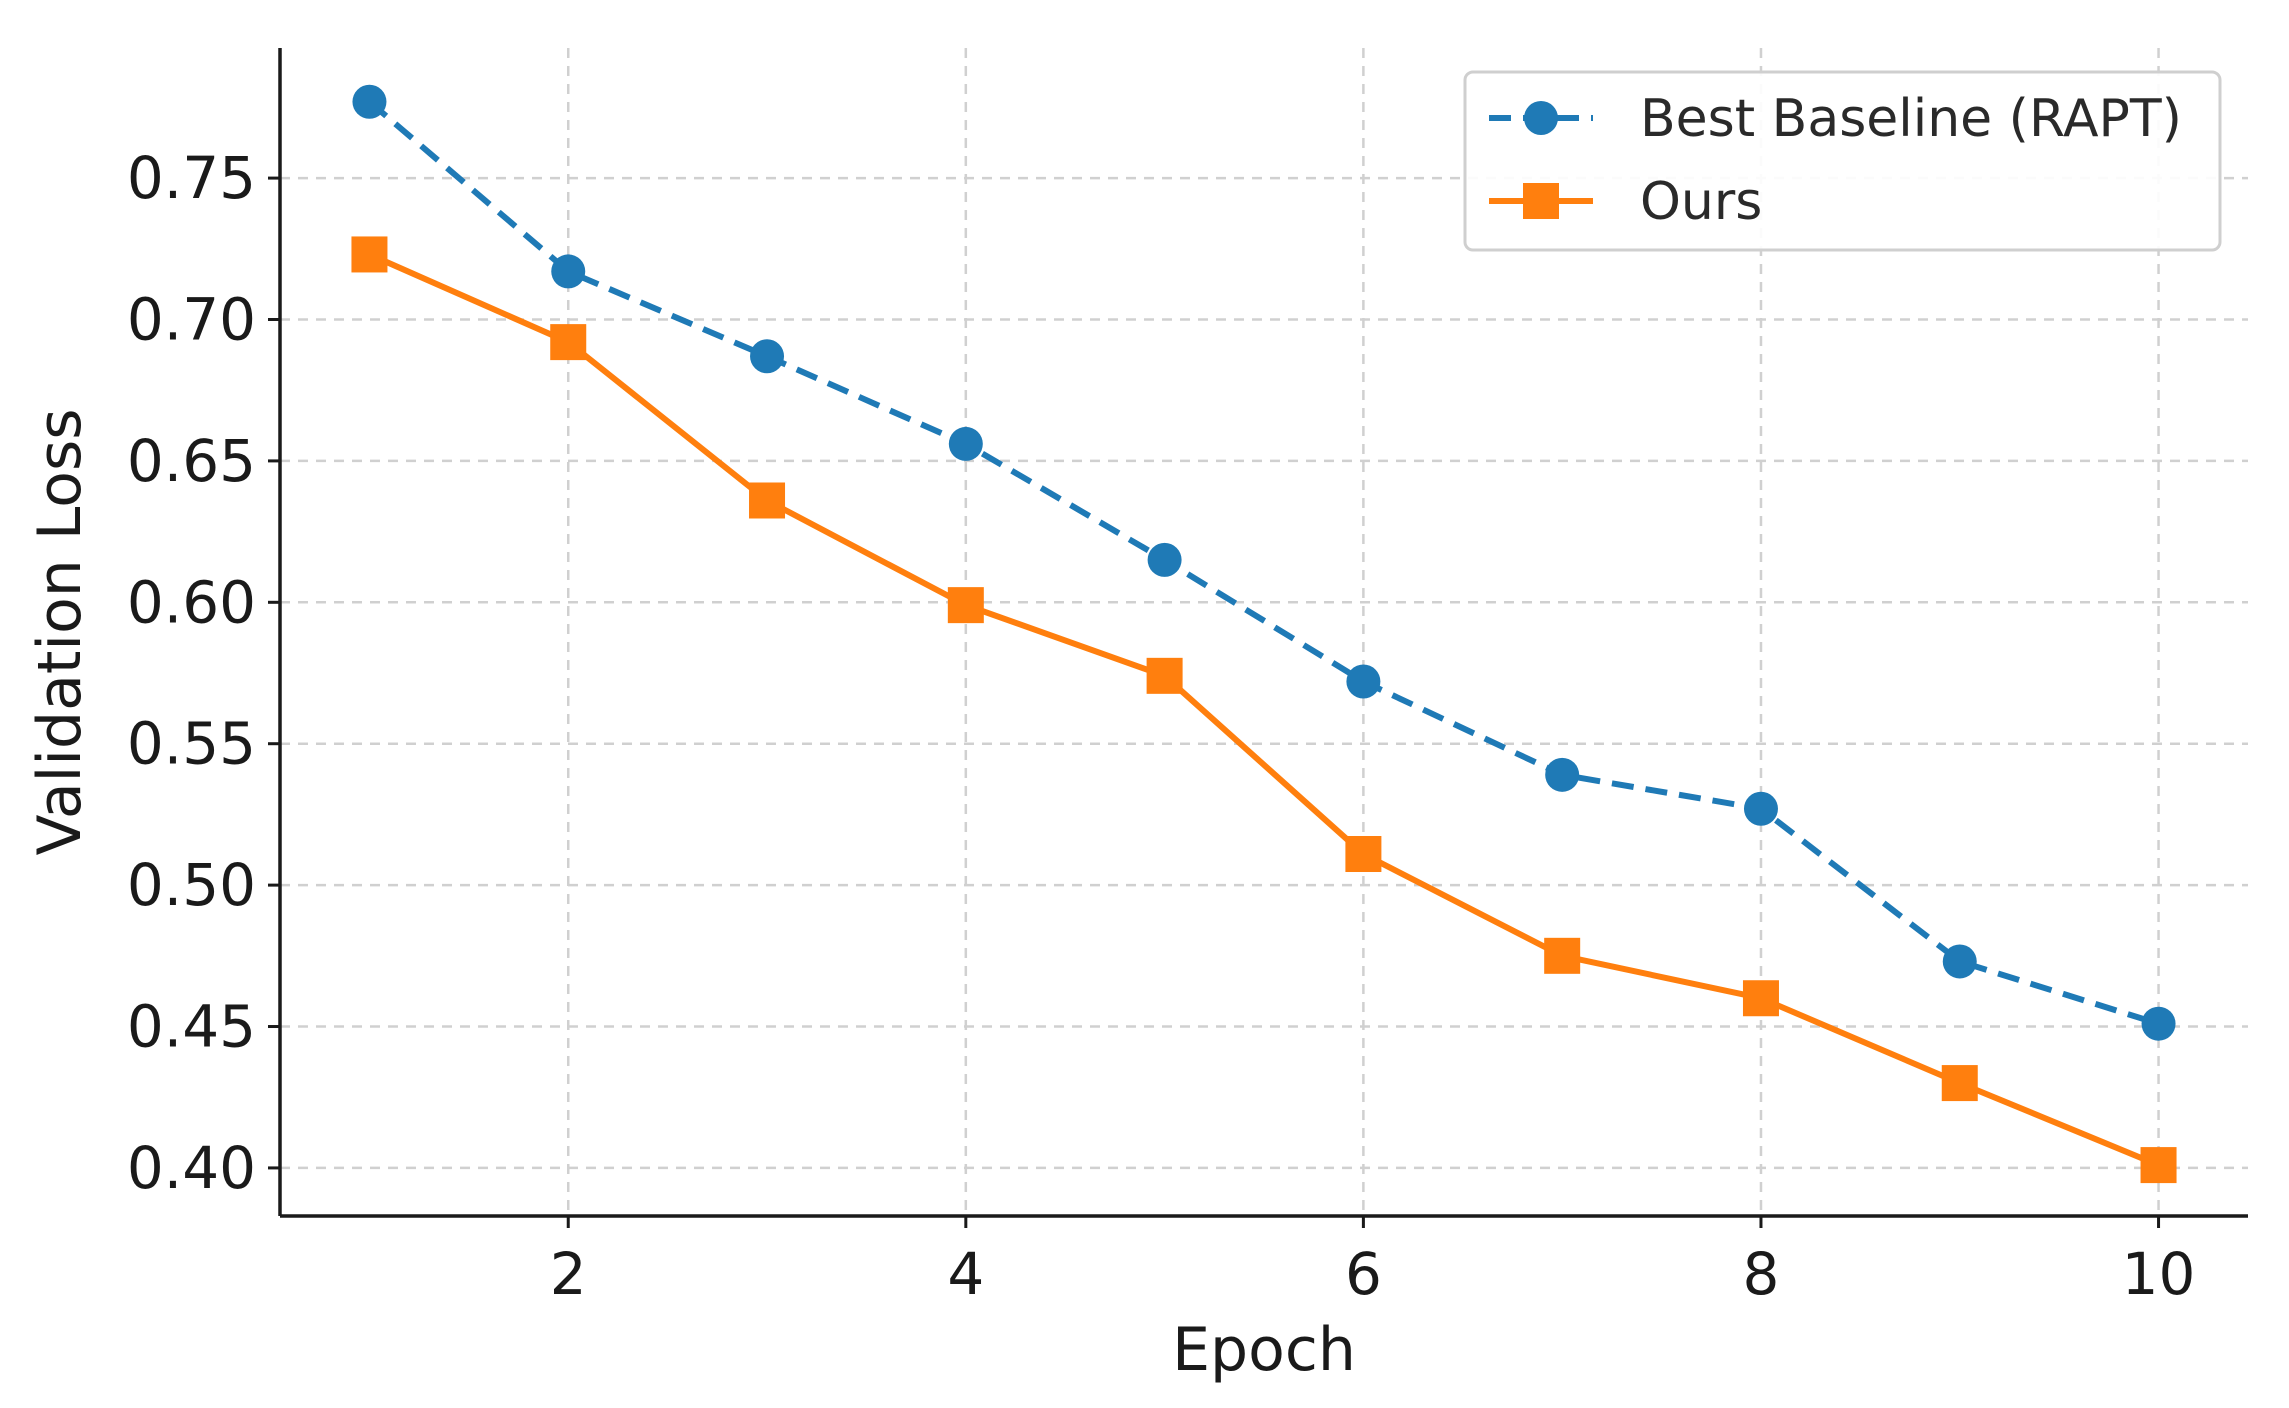 The height and width of the screenshot is (1408, 2289). What do you see at coordinates (1363, 1274) in the screenshot?
I see `x-tick-label: 6` at bounding box center [1363, 1274].